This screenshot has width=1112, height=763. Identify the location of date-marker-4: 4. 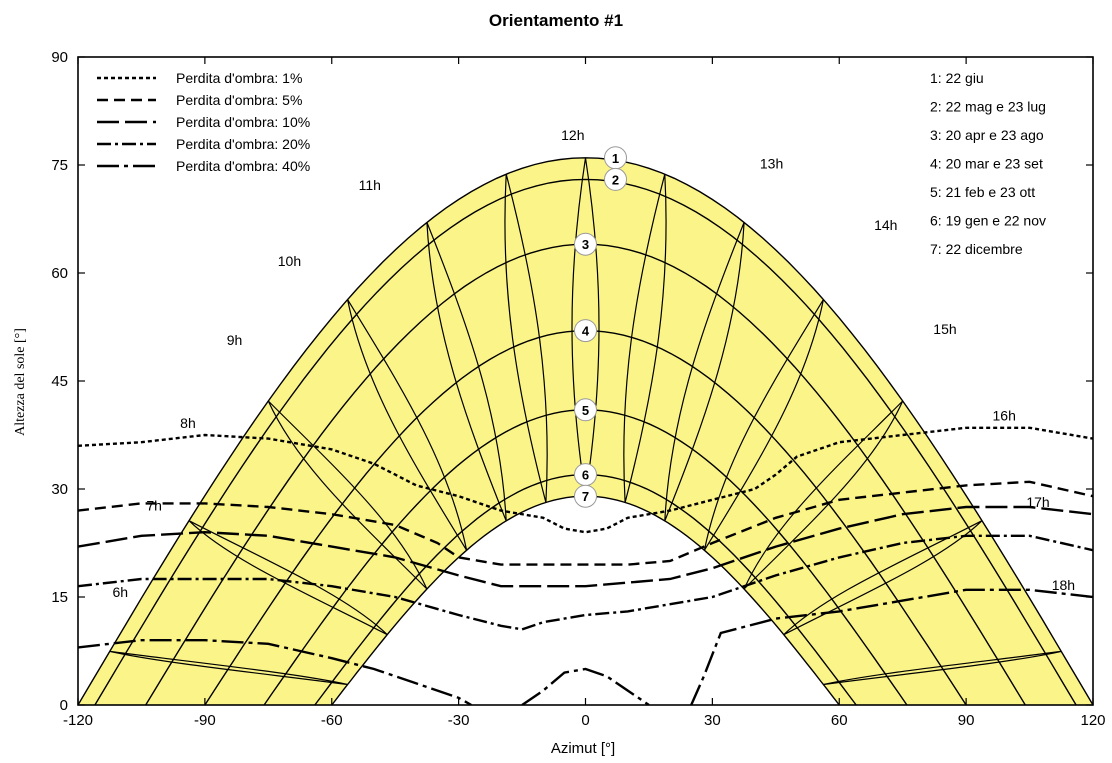
(585, 331).